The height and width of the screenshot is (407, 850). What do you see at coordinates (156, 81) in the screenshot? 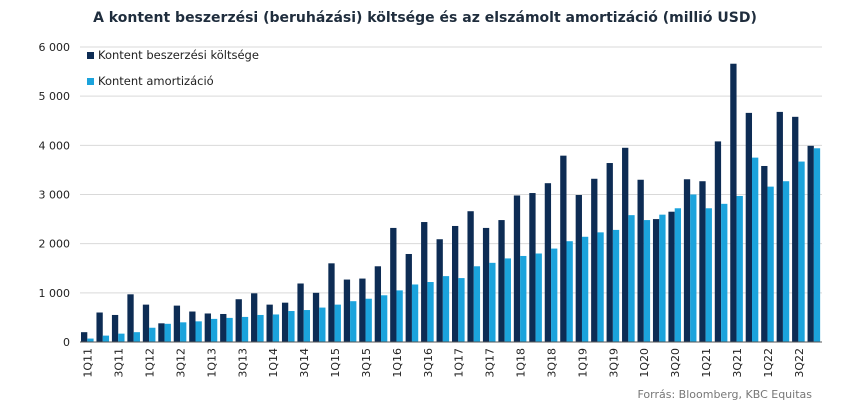
I see `legend-label-amortization: Kontent amortizáció` at bounding box center [156, 81].